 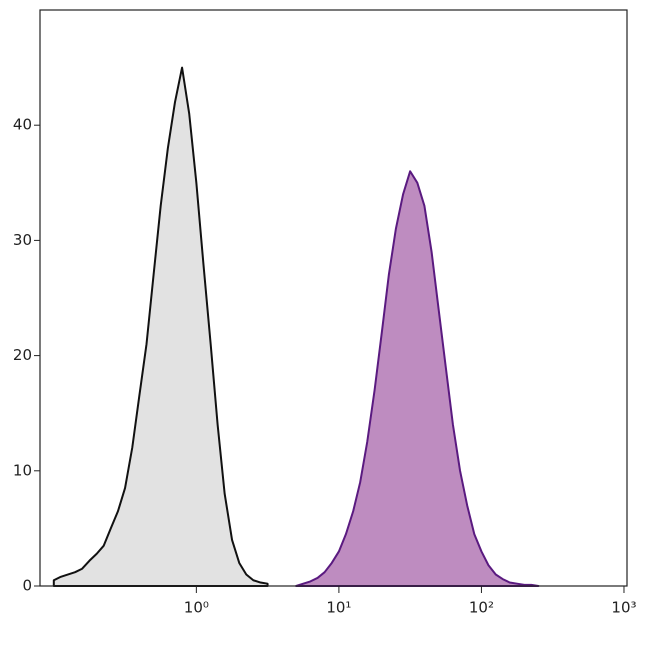 I want to click on x-tick-label: 10⁰, so click(x=196, y=608).